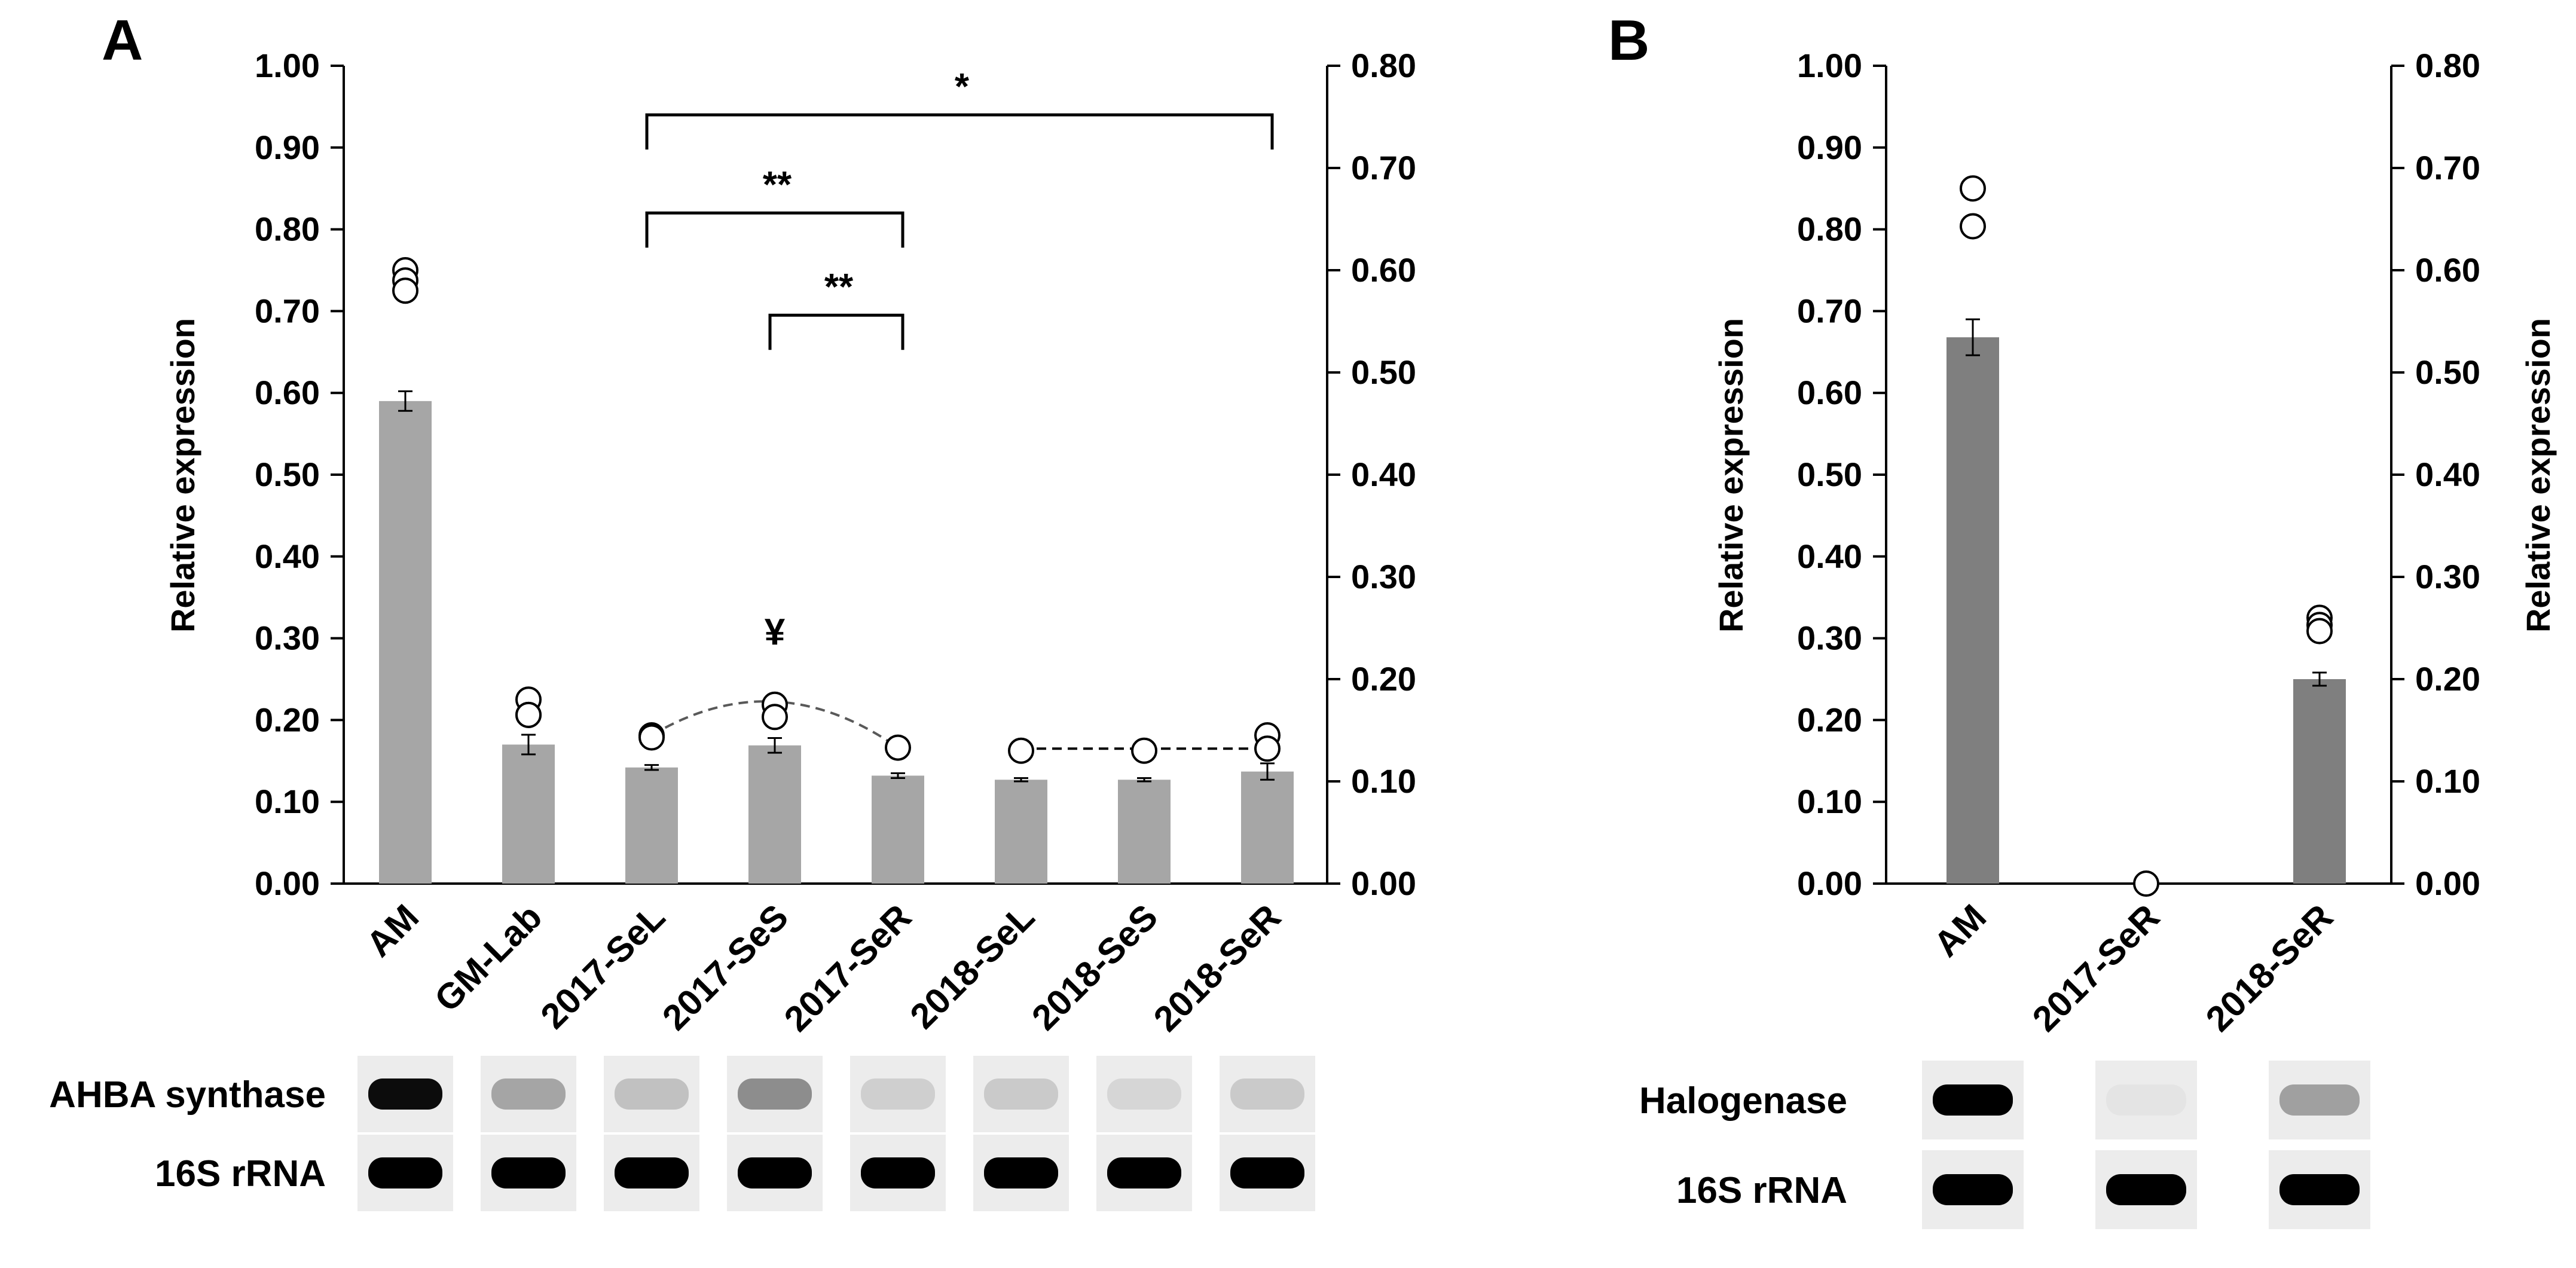  What do you see at coordinates (603, 967) in the screenshot?
I see `category-label: 2017-SeL` at bounding box center [603, 967].